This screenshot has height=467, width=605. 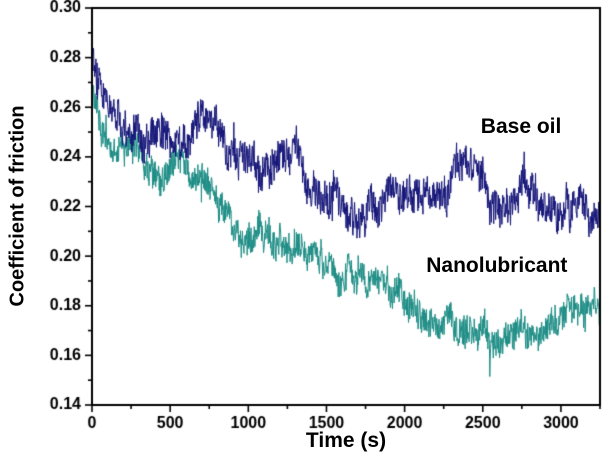 I want to click on x-axis-label: Time (s), so click(x=346, y=440).